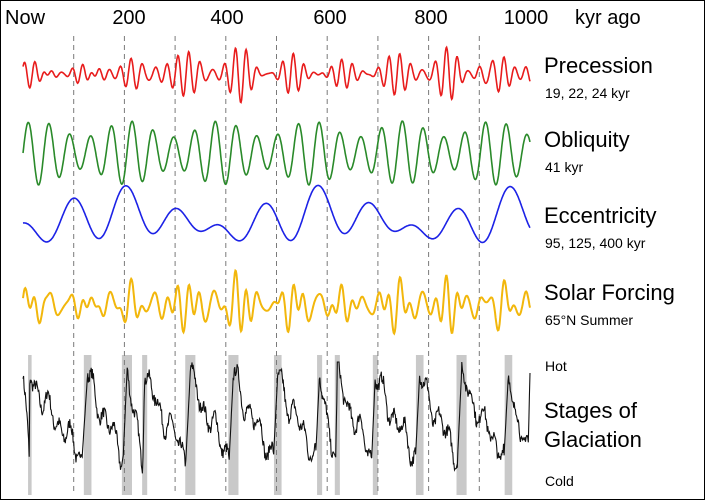 The width and height of the screenshot is (705, 500). What do you see at coordinates (587, 139) in the screenshot?
I see `obliquity-label: Obliquity` at bounding box center [587, 139].